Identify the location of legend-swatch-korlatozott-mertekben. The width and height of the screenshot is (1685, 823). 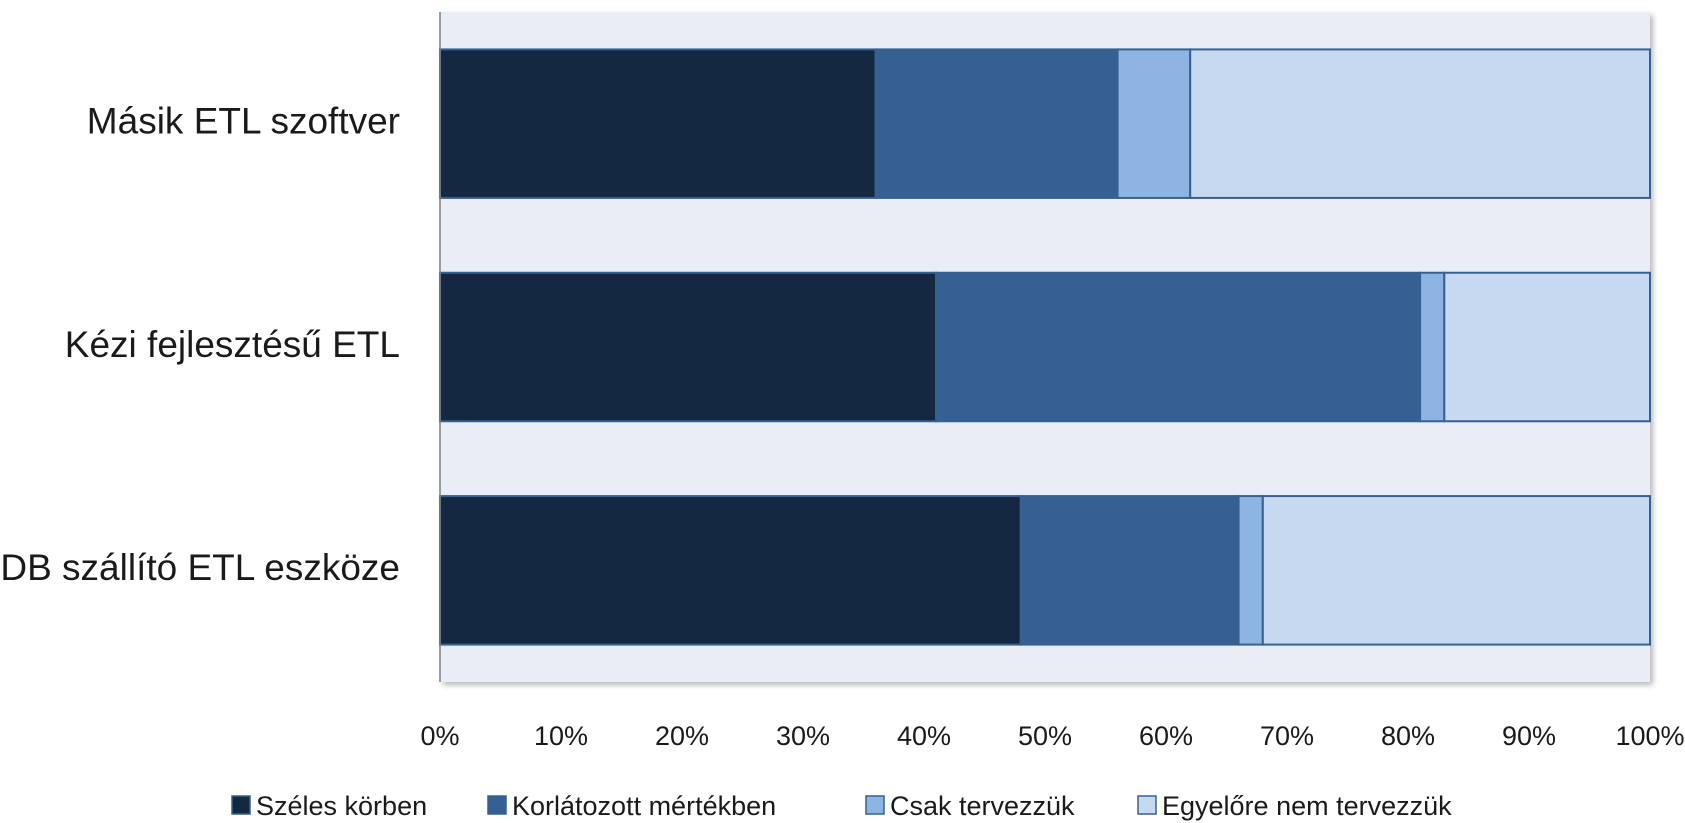
(497, 805).